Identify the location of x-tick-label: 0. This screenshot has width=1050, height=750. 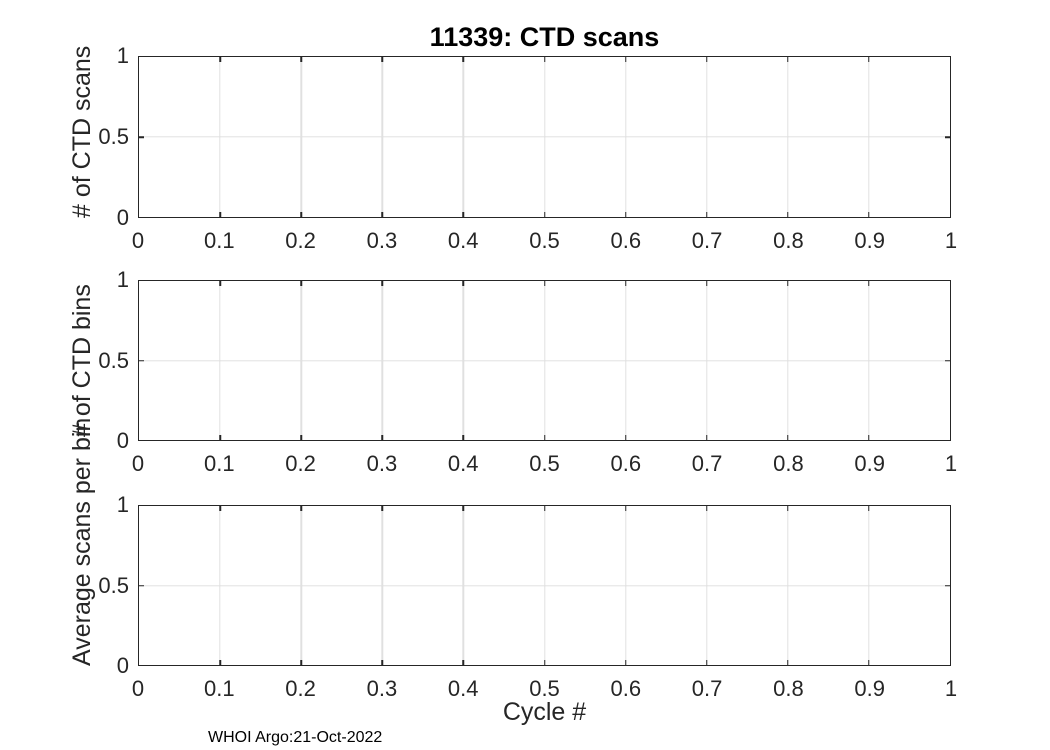
(138, 463).